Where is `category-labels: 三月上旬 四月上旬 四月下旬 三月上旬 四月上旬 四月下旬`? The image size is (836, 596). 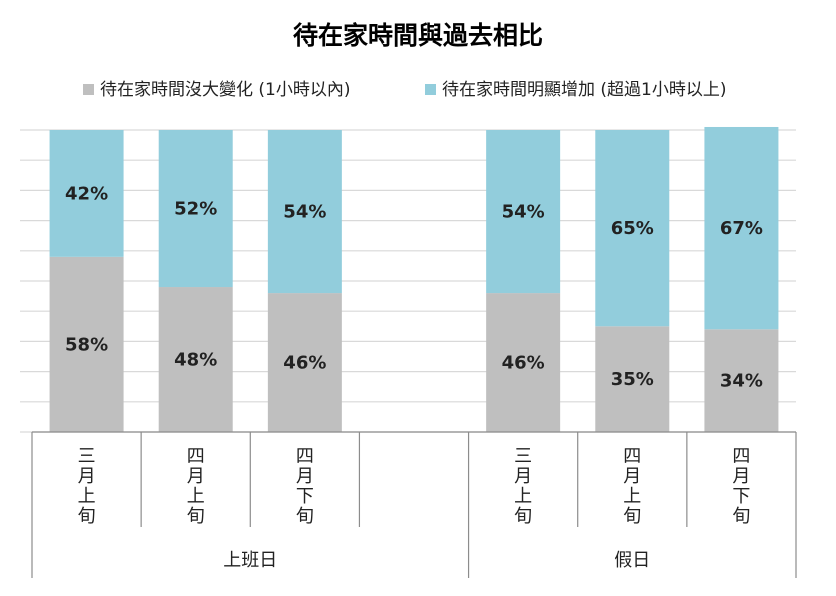
category-labels: 三月上旬 四月上旬 四月下旬 三月上旬 四月上旬 四月下旬 is located at coordinates (414, 486).